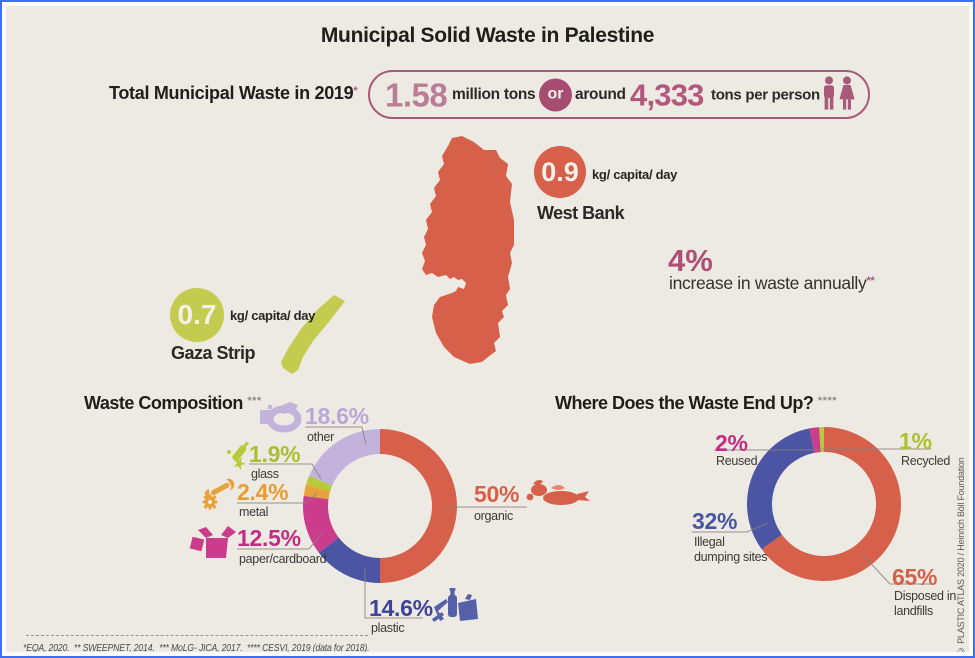 This screenshot has width=975, height=658. Describe the element at coordinates (815, 440) in the screenshot. I see `donut-segment-reused` at that location.